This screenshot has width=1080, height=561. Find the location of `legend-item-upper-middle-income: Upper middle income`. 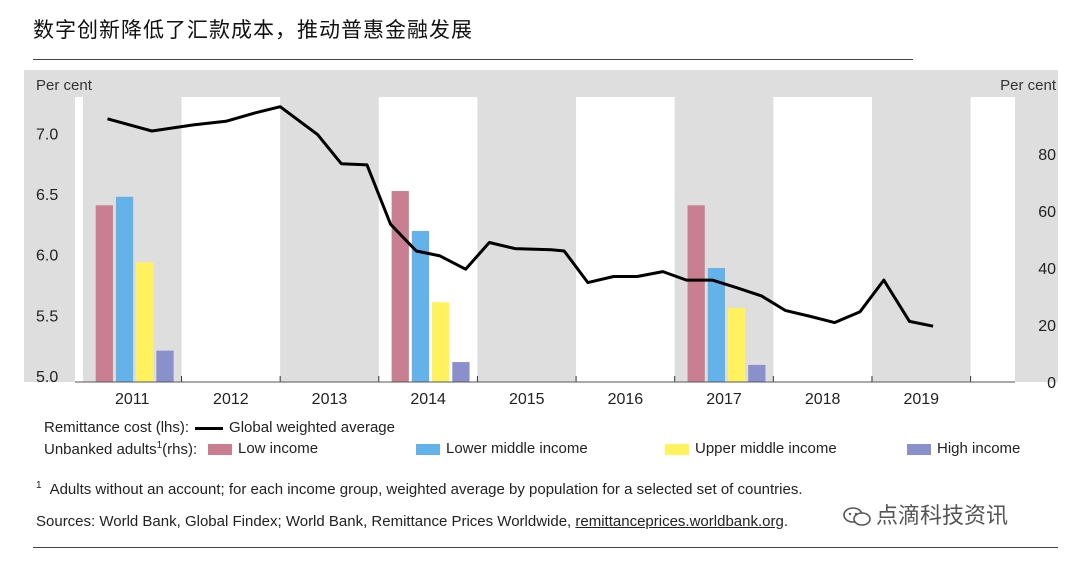

legend-item-upper-middle-income: Upper middle income is located at coordinates (751, 448).